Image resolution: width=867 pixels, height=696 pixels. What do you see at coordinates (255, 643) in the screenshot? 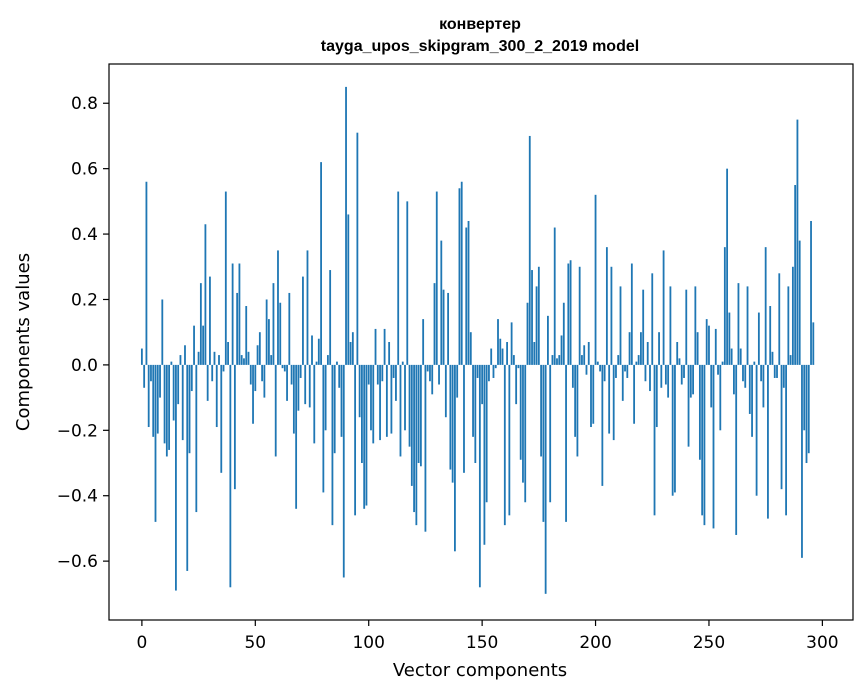
I see `x-tick-label: 50` at bounding box center [255, 643].